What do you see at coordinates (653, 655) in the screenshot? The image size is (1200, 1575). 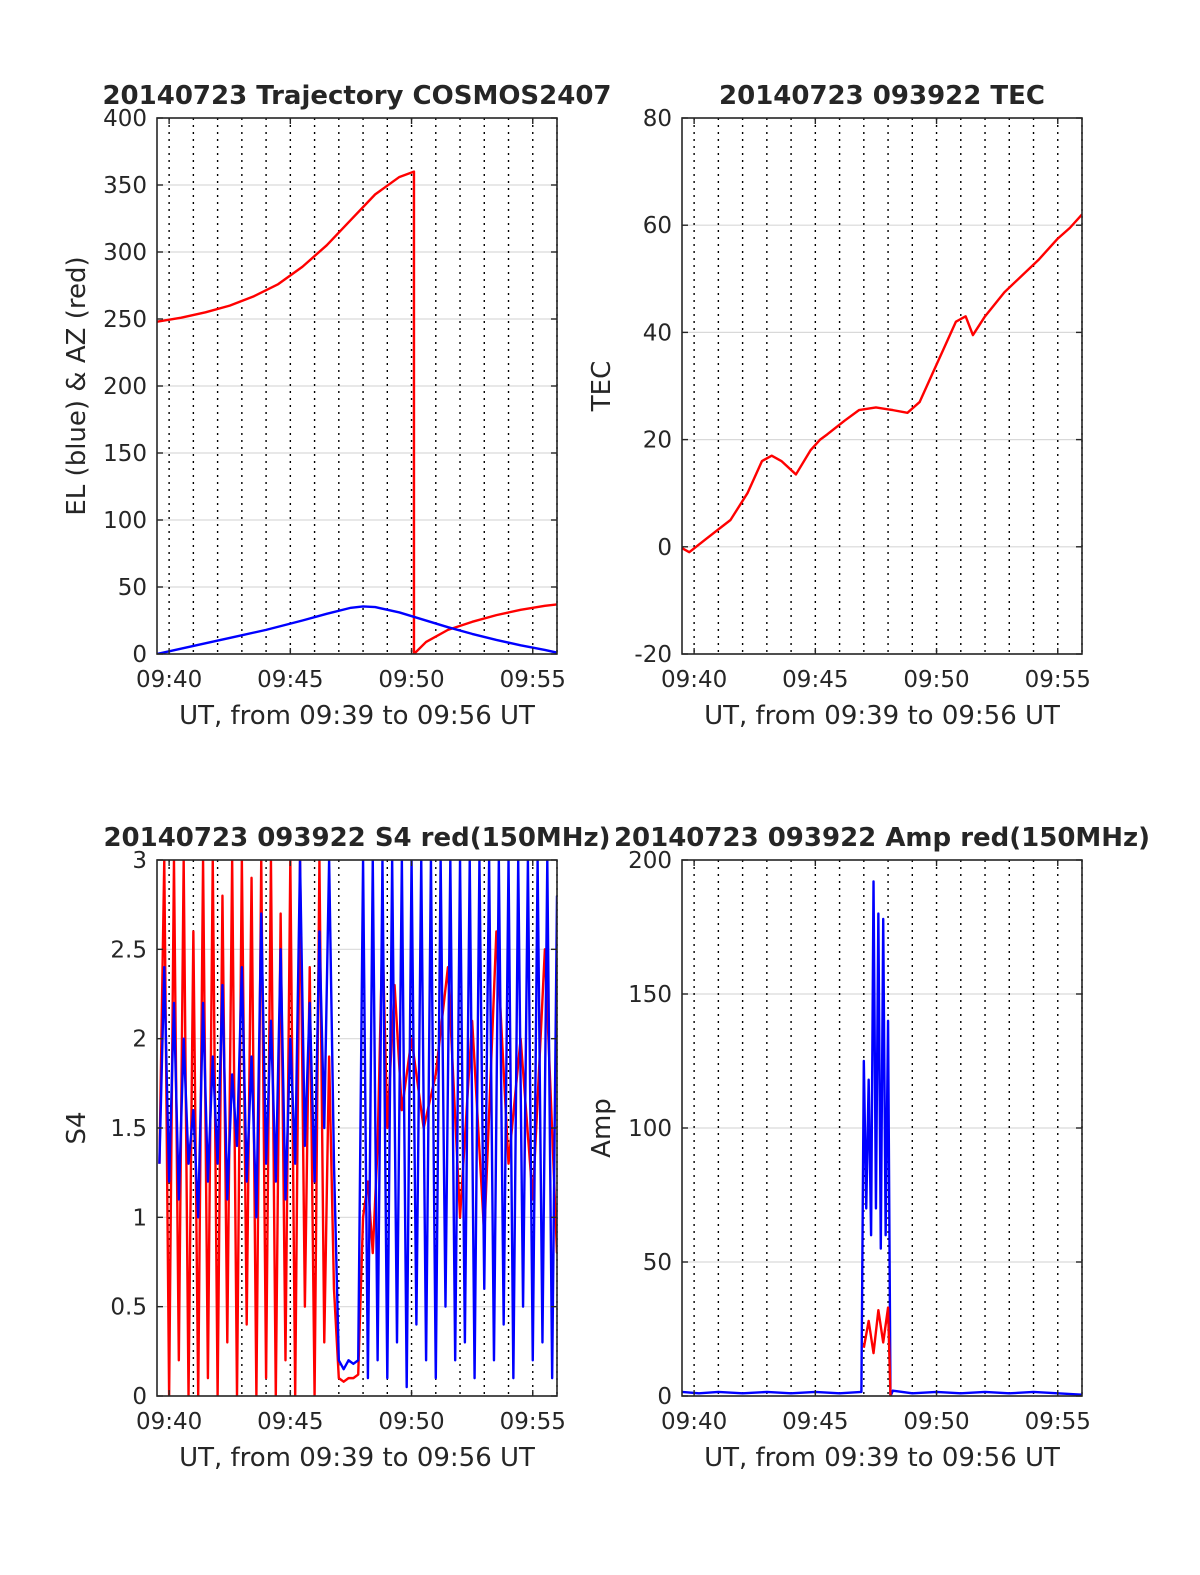 I see `y-tick-label: -20` at bounding box center [653, 655].